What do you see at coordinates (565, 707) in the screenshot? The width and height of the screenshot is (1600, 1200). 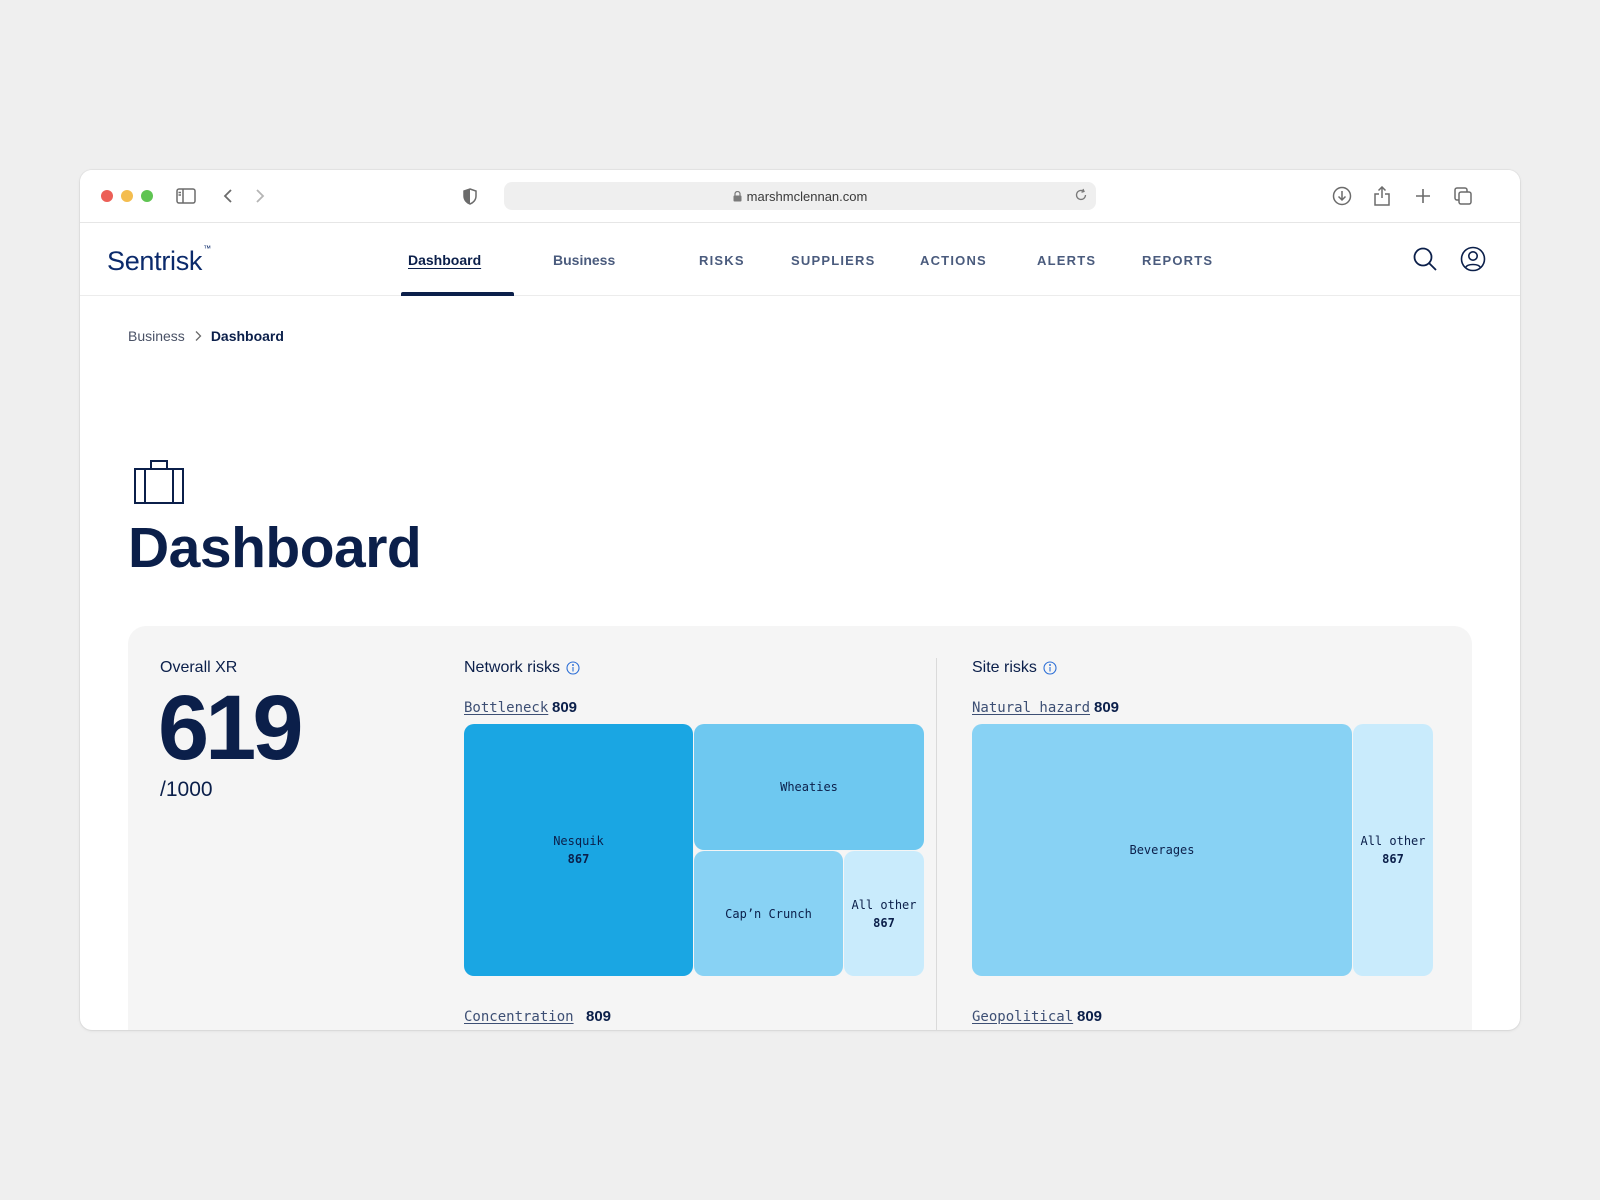 I see `bottleneck-value: 809` at bounding box center [565, 707].